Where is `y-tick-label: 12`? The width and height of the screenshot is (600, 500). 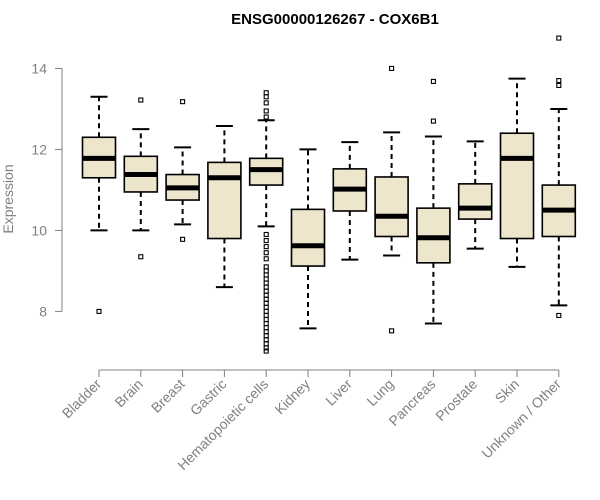 y-tick-label: 12 is located at coordinates (39, 149).